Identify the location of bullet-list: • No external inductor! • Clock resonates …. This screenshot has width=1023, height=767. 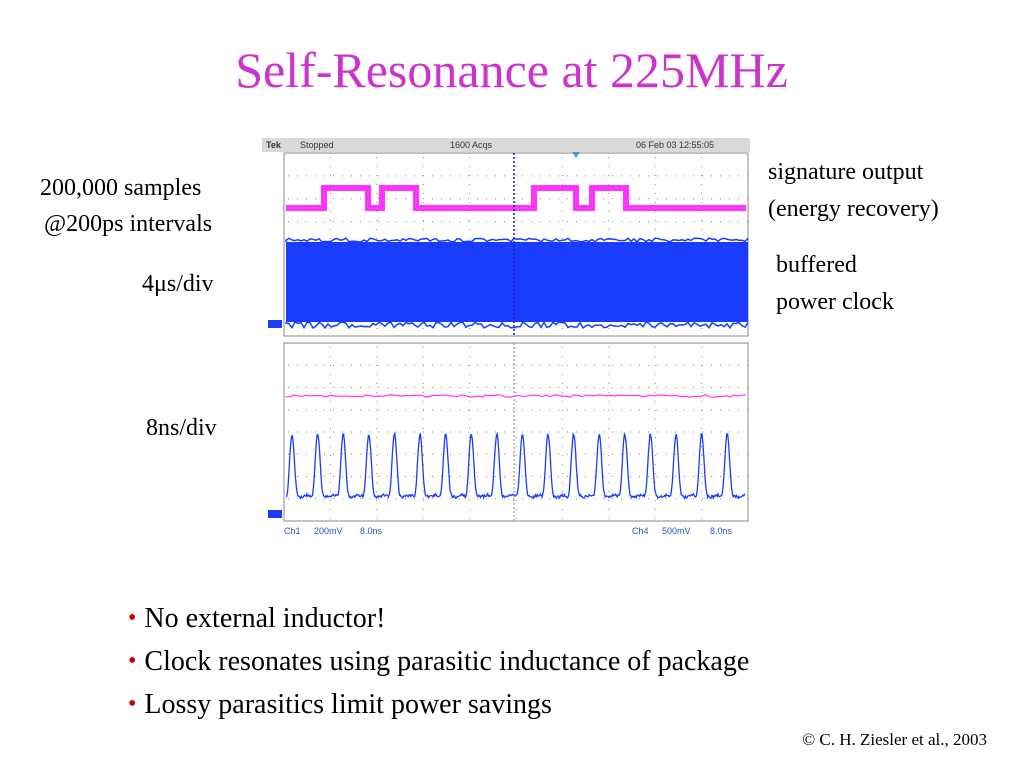
(438, 662).